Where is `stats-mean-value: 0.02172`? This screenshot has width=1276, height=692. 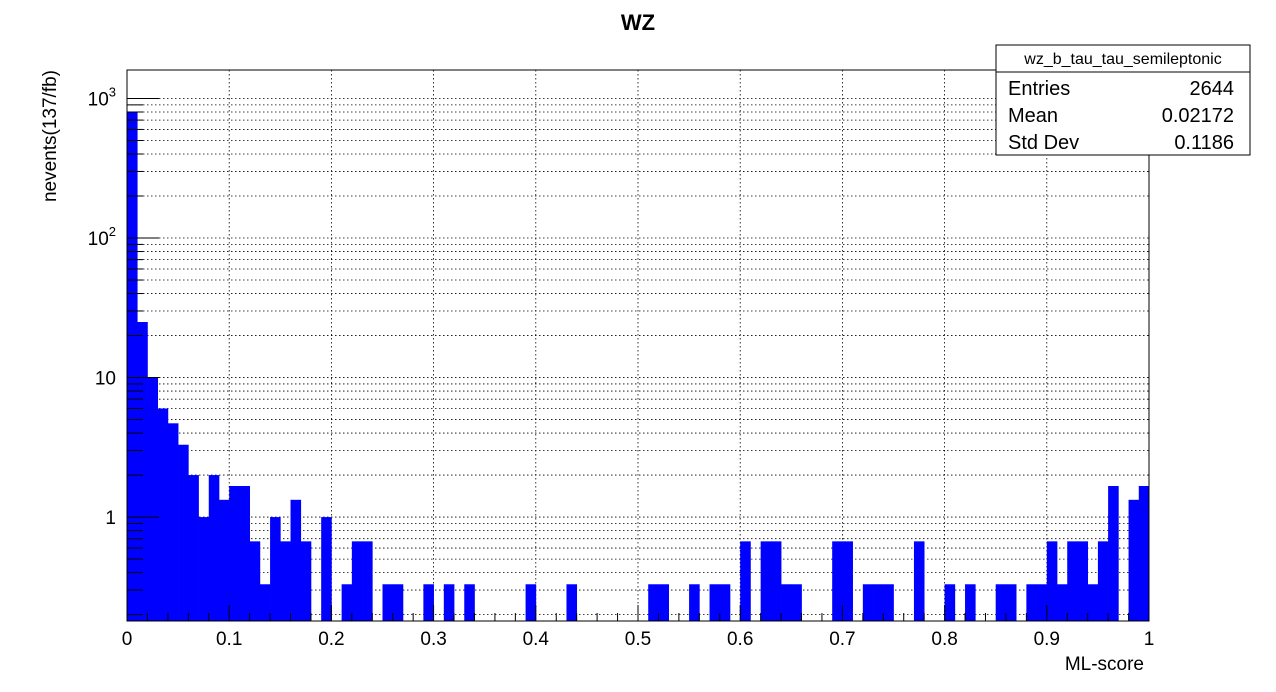
stats-mean-value: 0.02172 is located at coordinates (1198, 116).